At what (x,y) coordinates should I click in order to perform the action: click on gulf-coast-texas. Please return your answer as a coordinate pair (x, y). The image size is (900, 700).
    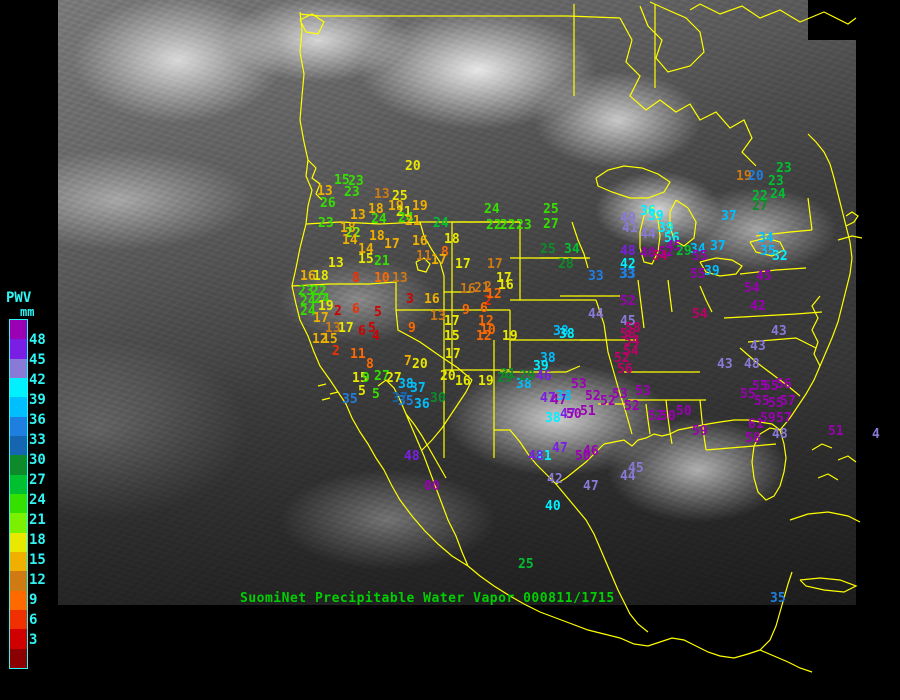
    Looking at the image, I should click on (566, 464).